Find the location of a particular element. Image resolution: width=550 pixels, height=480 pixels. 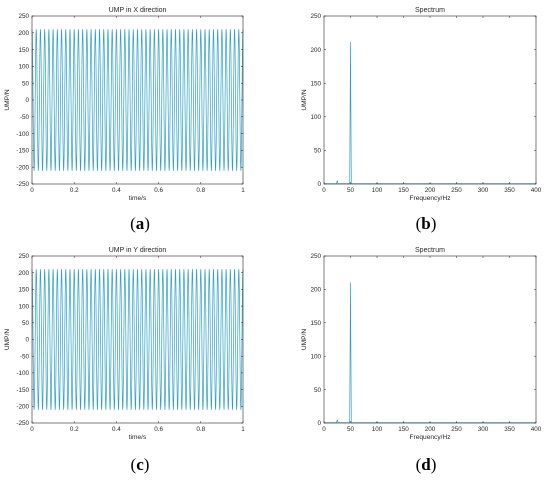

caption-a: (a) is located at coordinates (140, 223).